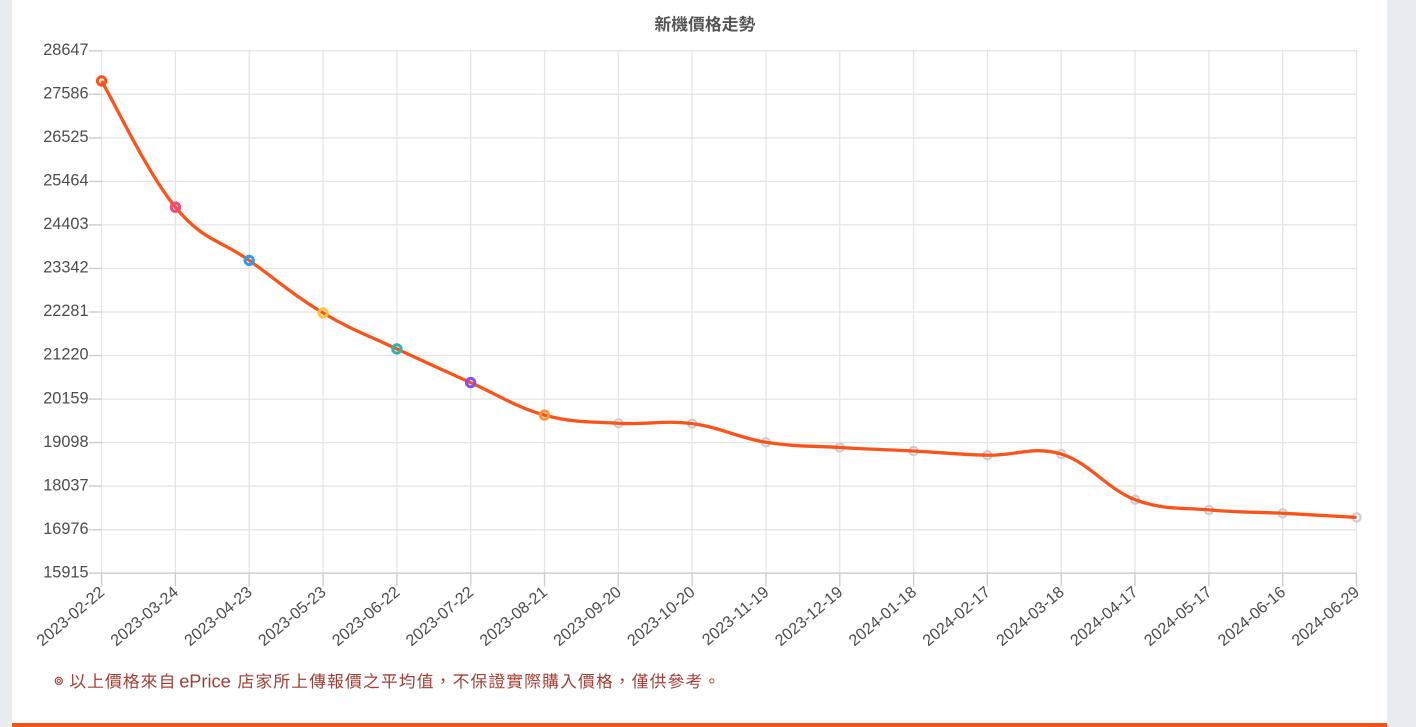  Describe the element at coordinates (1104, 616) in the screenshot. I see `svg-text: 2024-04-17` at that location.